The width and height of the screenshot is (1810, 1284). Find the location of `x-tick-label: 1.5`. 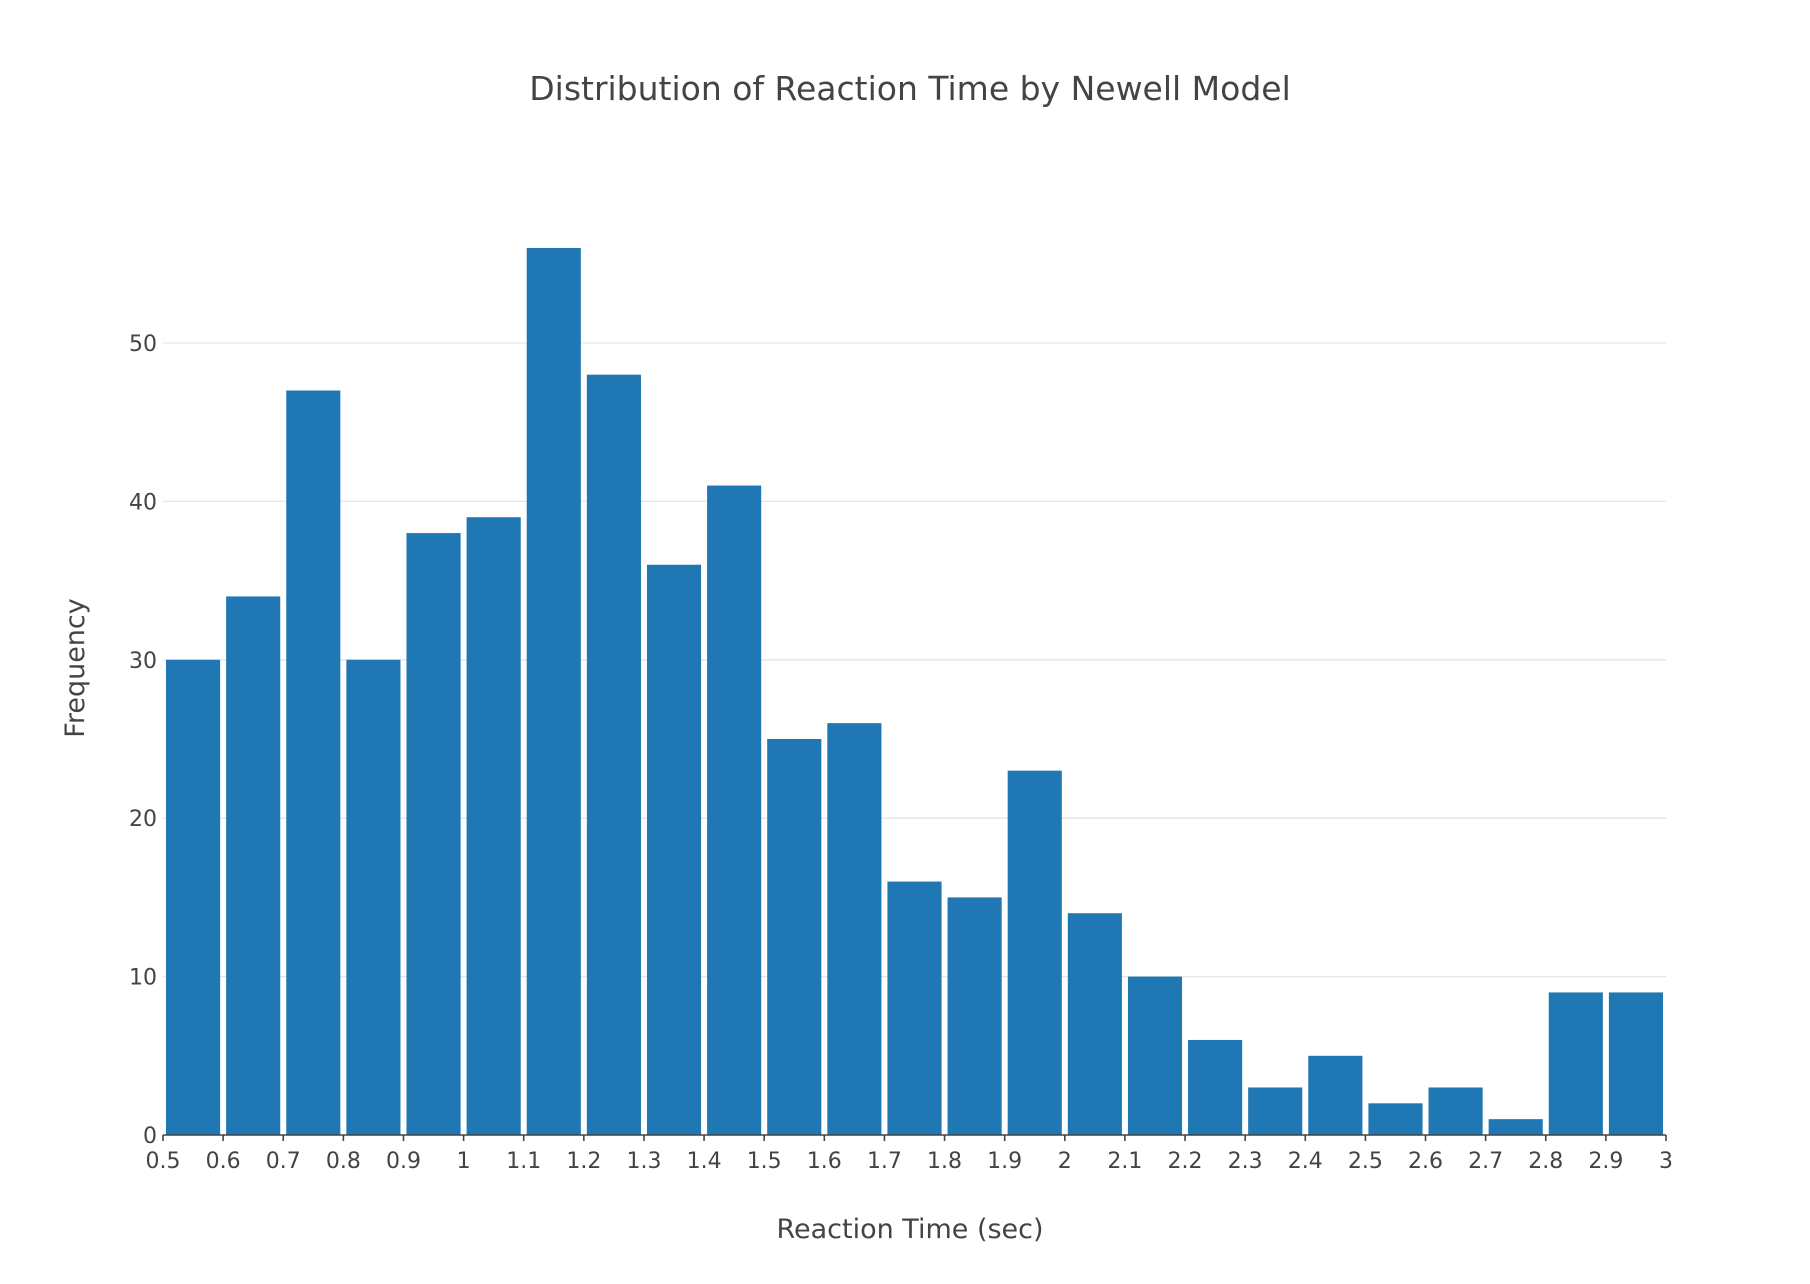

x-tick-label: 1.5 is located at coordinates (764, 1161).